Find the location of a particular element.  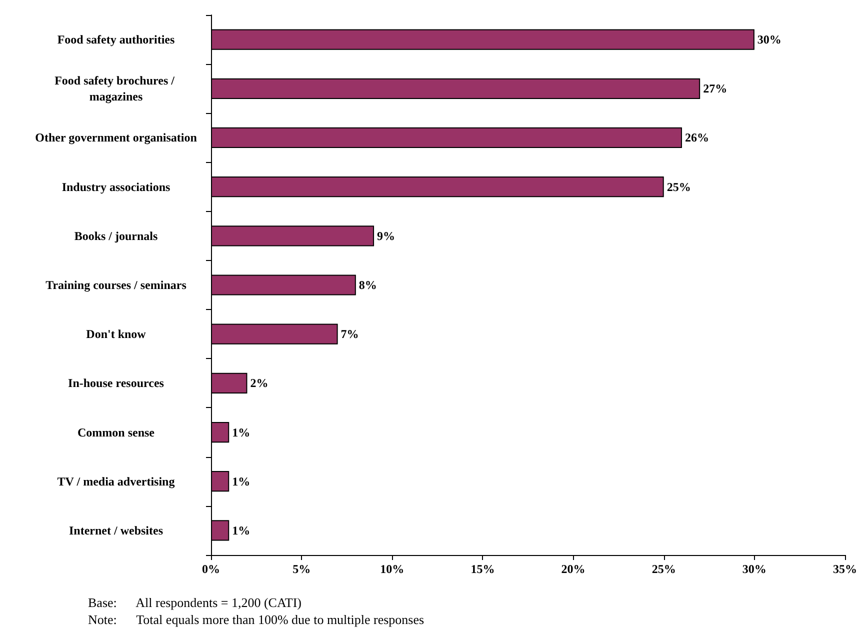

data-label: 27% is located at coordinates (715, 89).